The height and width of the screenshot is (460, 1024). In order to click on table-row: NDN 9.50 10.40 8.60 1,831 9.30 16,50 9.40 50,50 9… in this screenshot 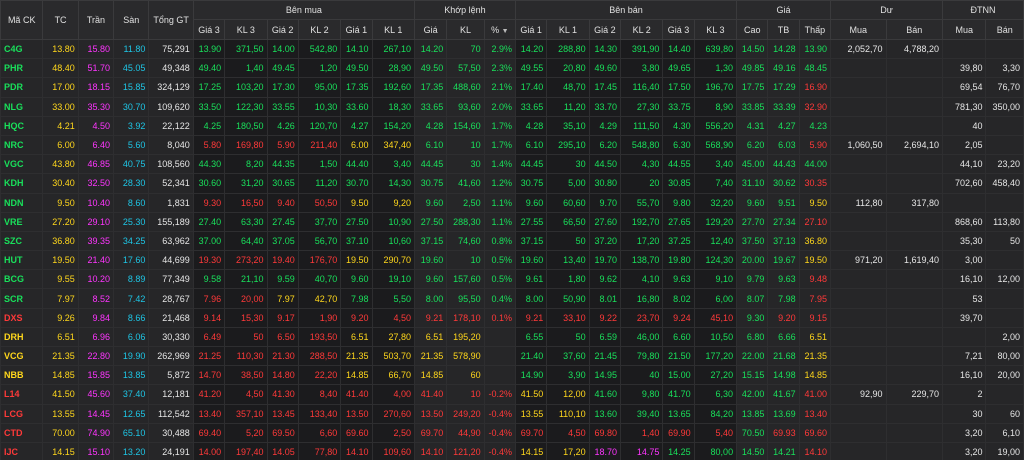, I will do `click(512, 202)`.